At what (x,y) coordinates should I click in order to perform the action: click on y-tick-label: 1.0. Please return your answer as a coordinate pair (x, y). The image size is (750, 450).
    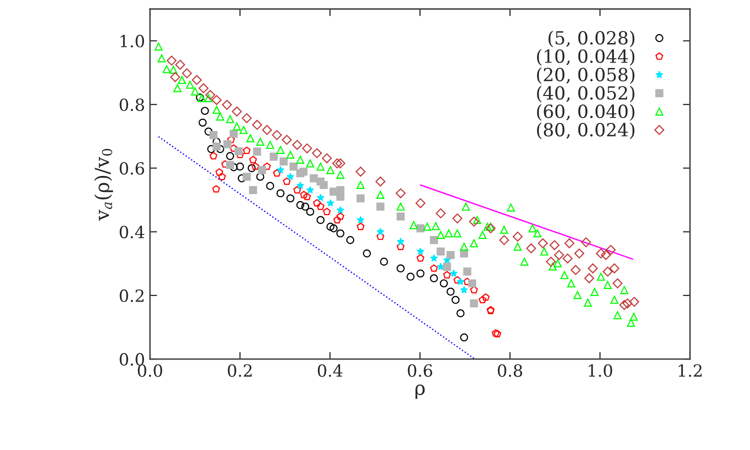
    Looking at the image, I should click on (132, 41).